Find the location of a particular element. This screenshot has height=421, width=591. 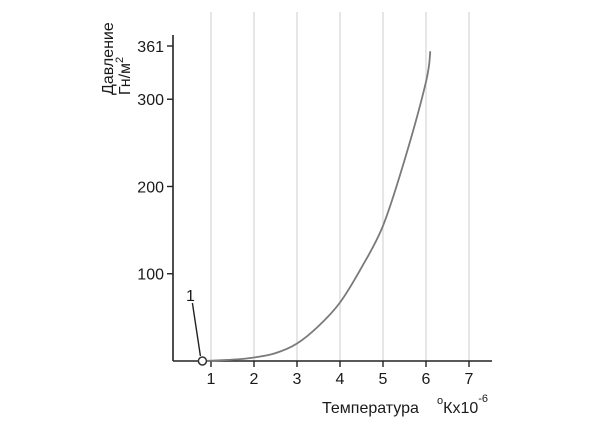

x-axis-unit-degree: o is located at coordinates (440, 401).